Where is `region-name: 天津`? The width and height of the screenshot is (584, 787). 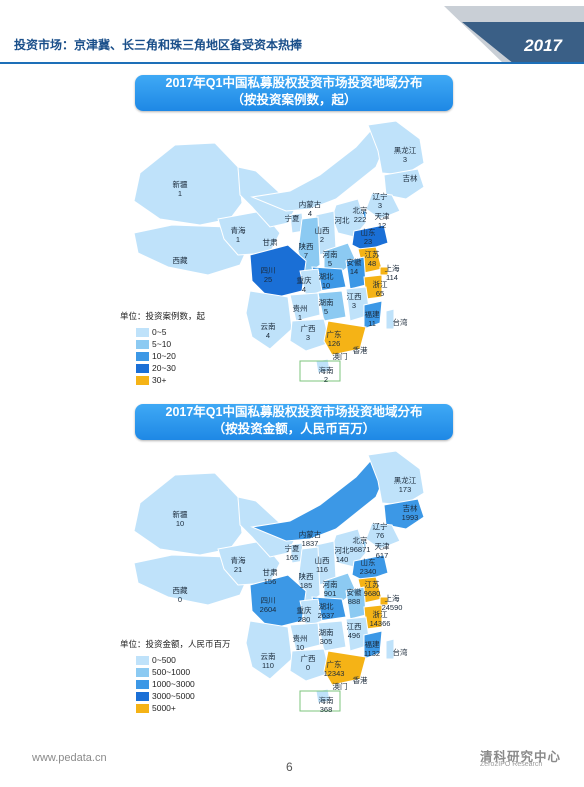
region-name: 天津 is located at coordinates (382, 216).